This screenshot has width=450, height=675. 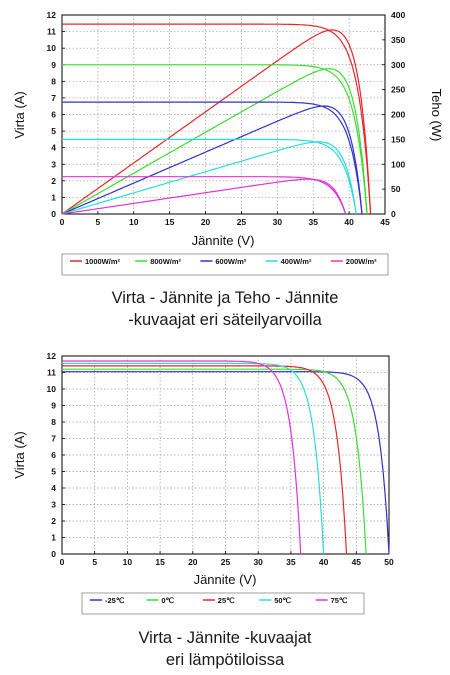 What do you see at coordinates (225, 320) in the screenshot?
I see `caption-1-line-2: -kuvaajat eri säteilyarvoilla` at bounding box center [225, 320].